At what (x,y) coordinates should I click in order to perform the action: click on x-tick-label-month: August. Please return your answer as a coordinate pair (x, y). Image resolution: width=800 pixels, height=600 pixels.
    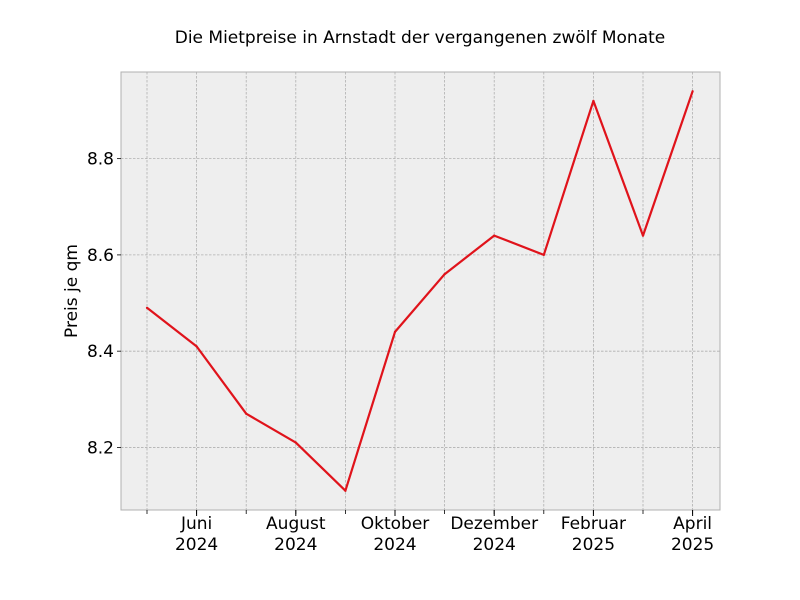
    Looking at the image, I should click on (296, 524).